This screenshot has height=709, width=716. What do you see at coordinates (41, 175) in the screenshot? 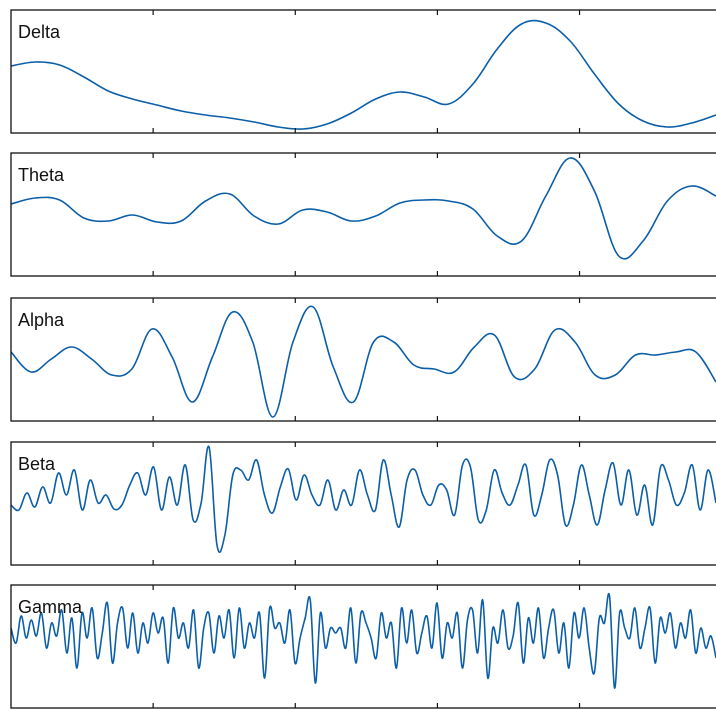
I see `panel-title: Theta` at bounding box center [41, 175].